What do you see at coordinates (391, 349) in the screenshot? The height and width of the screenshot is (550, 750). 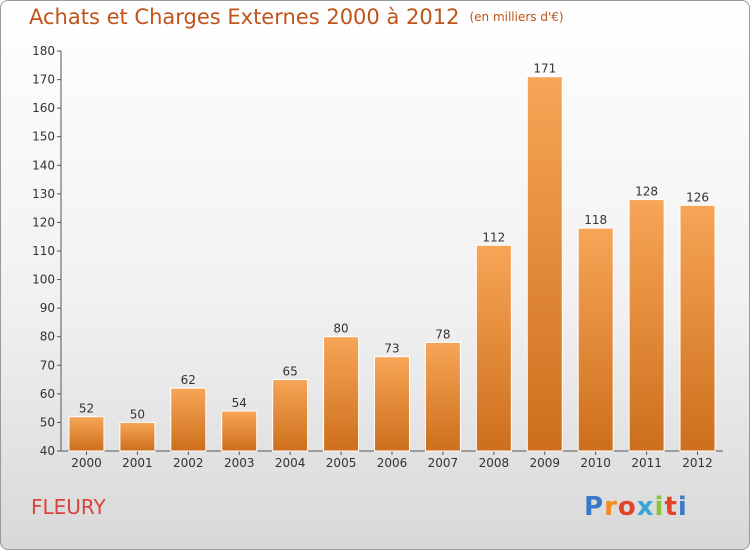 I see `data-label: 73` at bounding box center [391, 349].